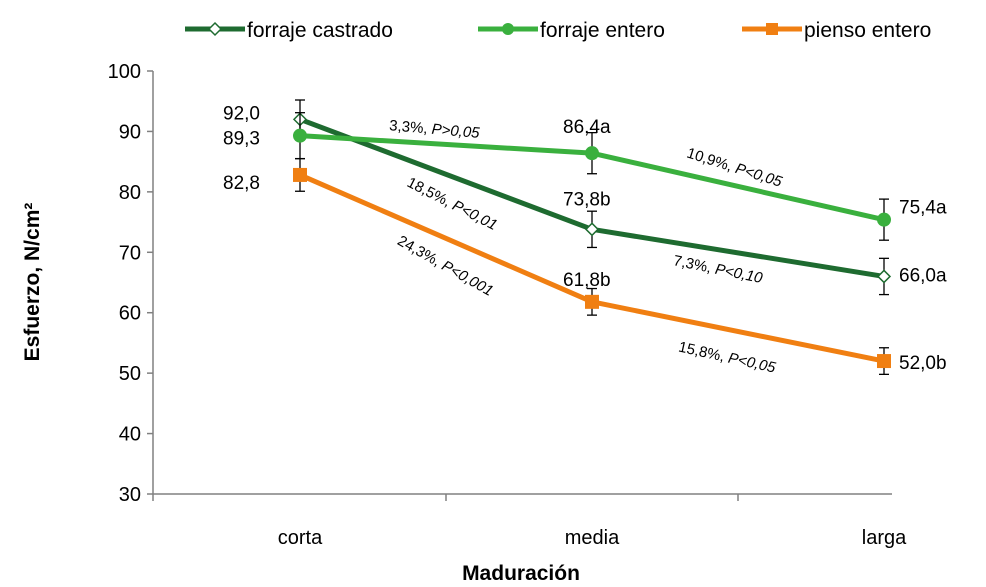 This screenshot has width=986, height=587. I want to click on legend-item-forraje-entero: forraje entero, so click(571, 30).